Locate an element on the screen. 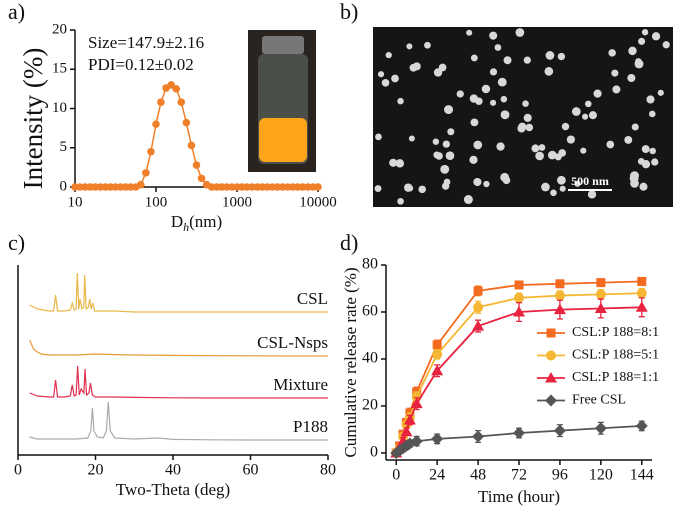  panel-label: a) is located at coordinates (16, 12).